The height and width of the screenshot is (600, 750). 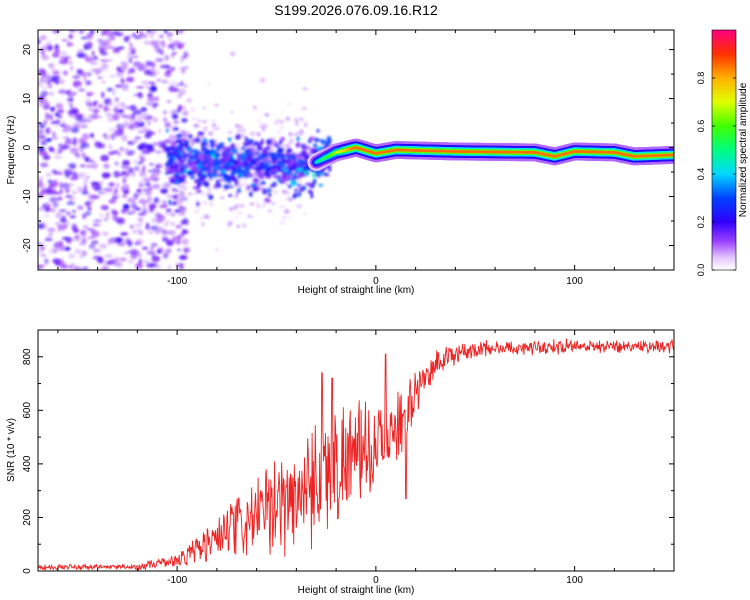 What do you see at coordinates (27, 147) in the screenshot?
I see `heatmap-ytick-label: 0` at bounding box center [27, 147].